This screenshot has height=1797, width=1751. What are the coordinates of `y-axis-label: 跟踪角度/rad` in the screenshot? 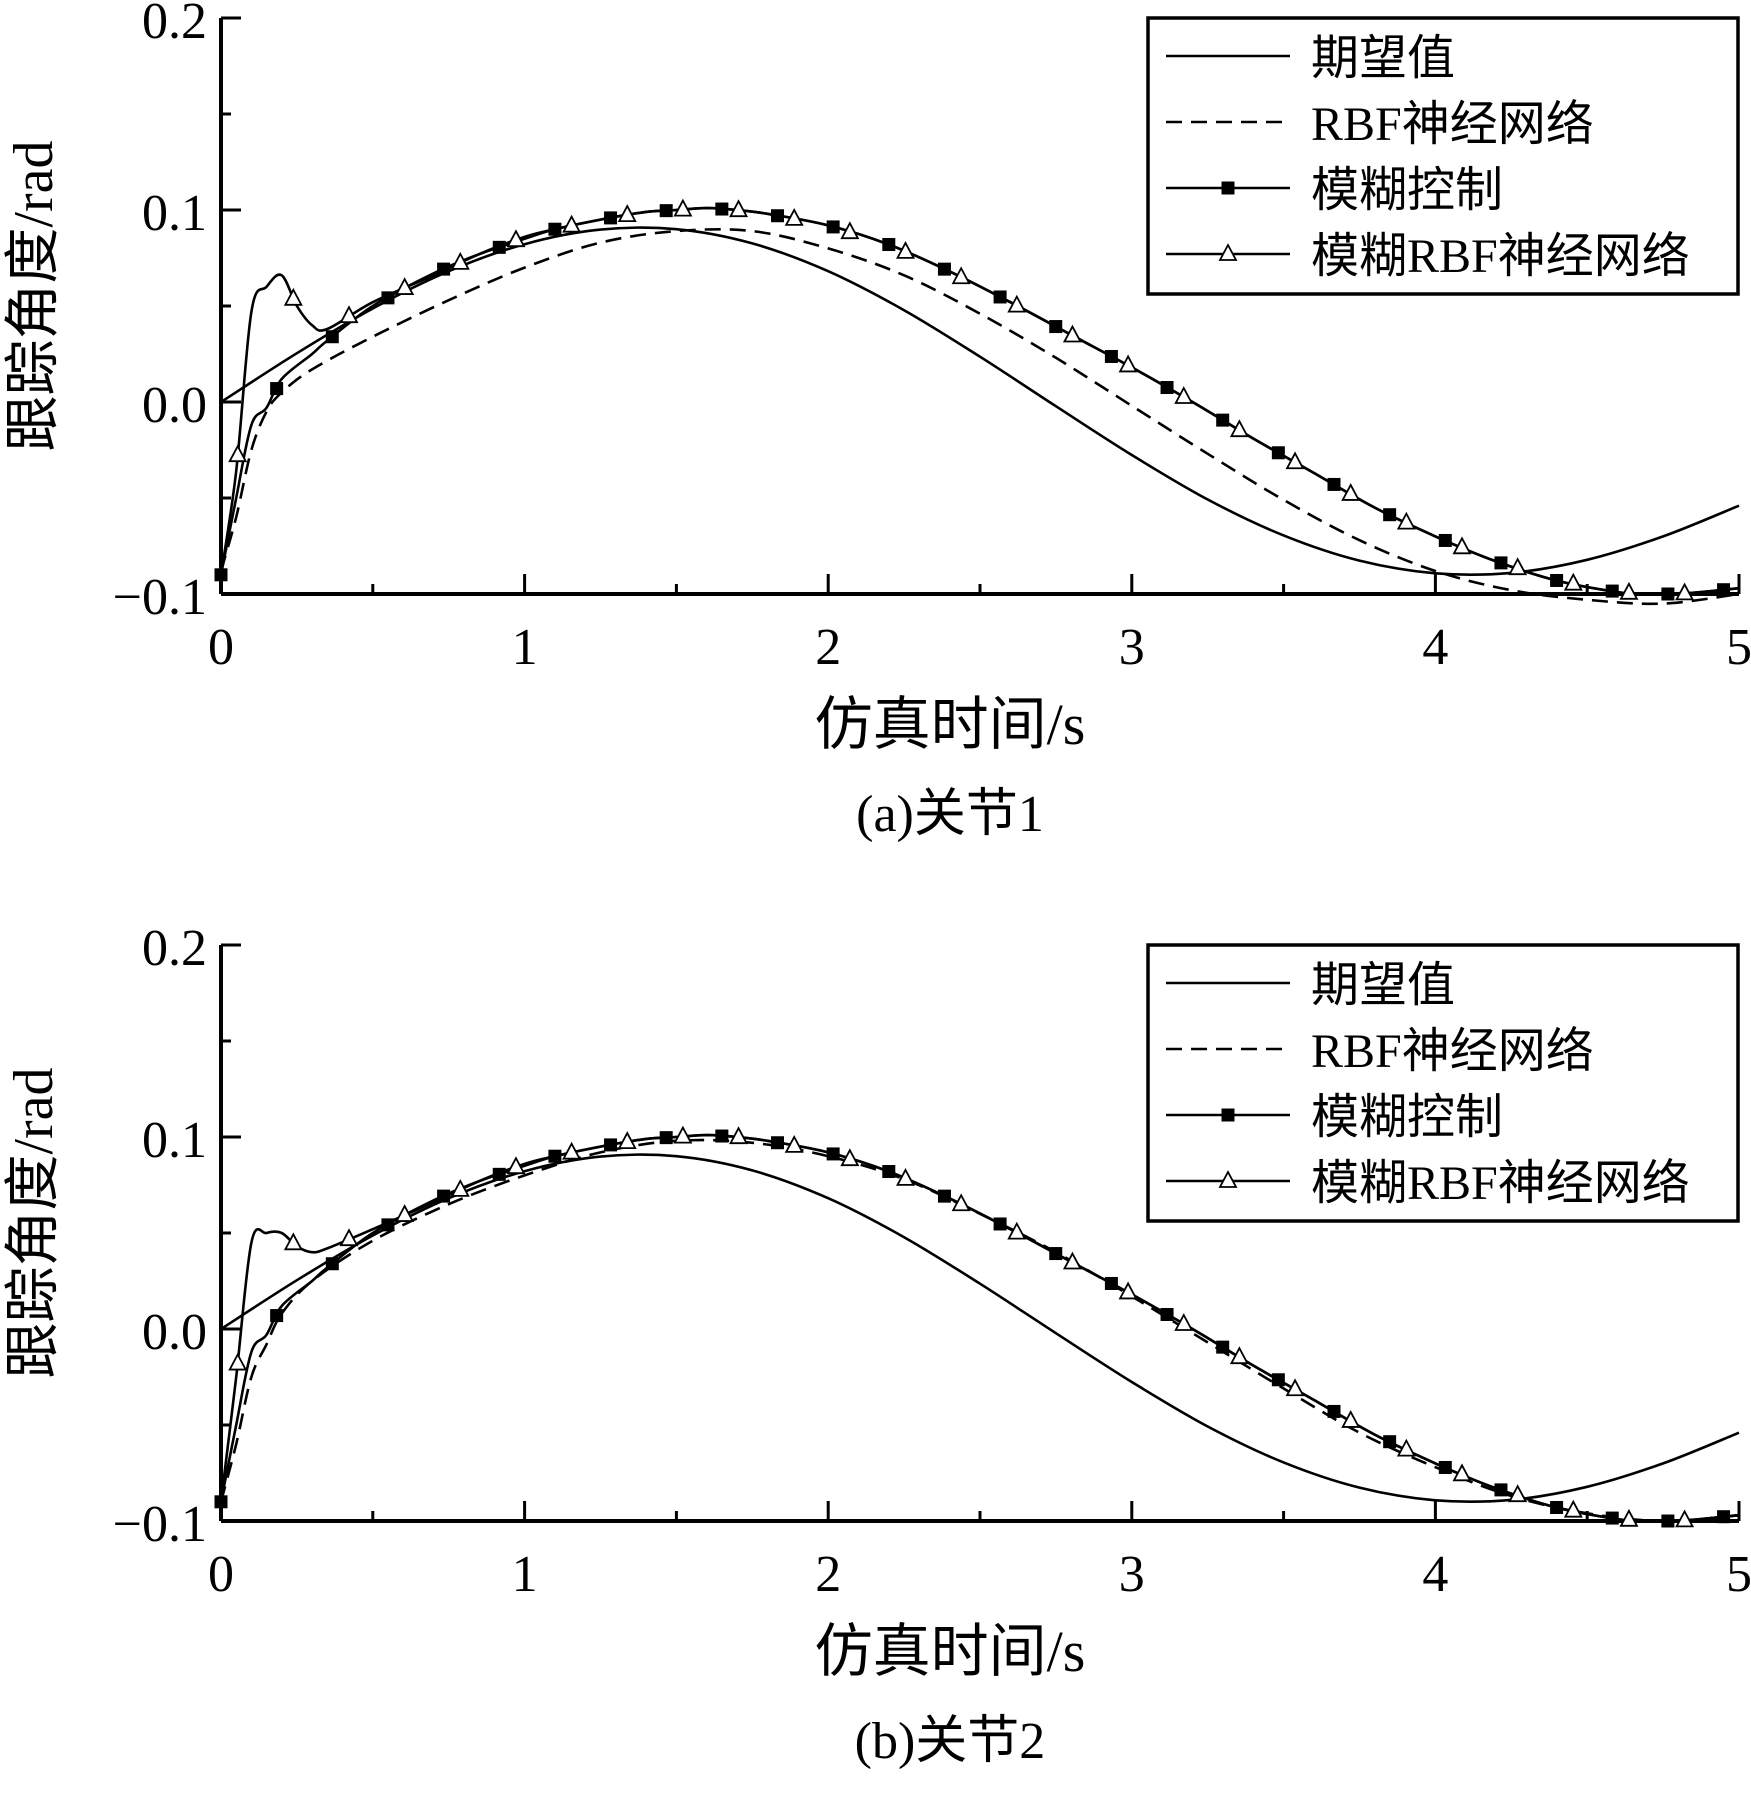 It's located at (34, 295).